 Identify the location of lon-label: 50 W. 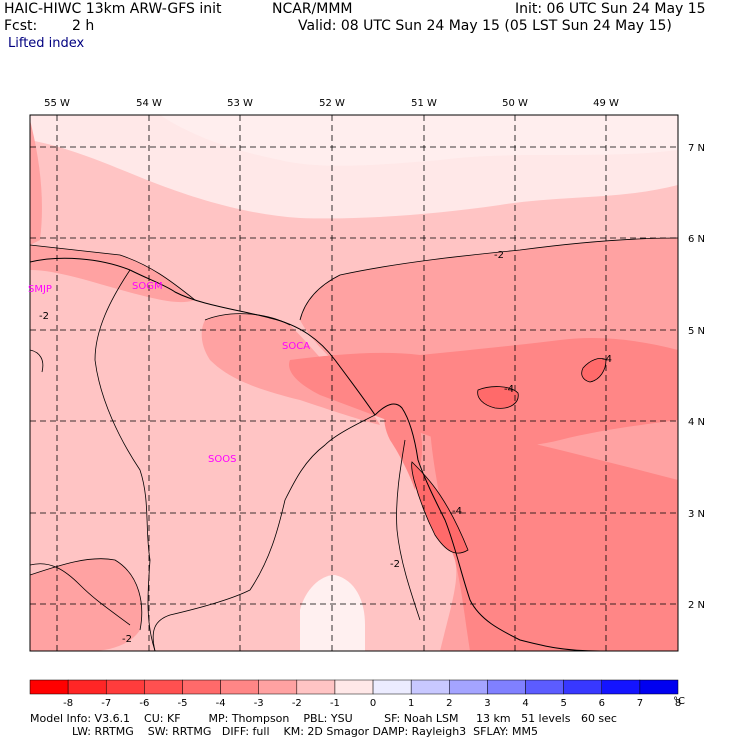
(515, 103).